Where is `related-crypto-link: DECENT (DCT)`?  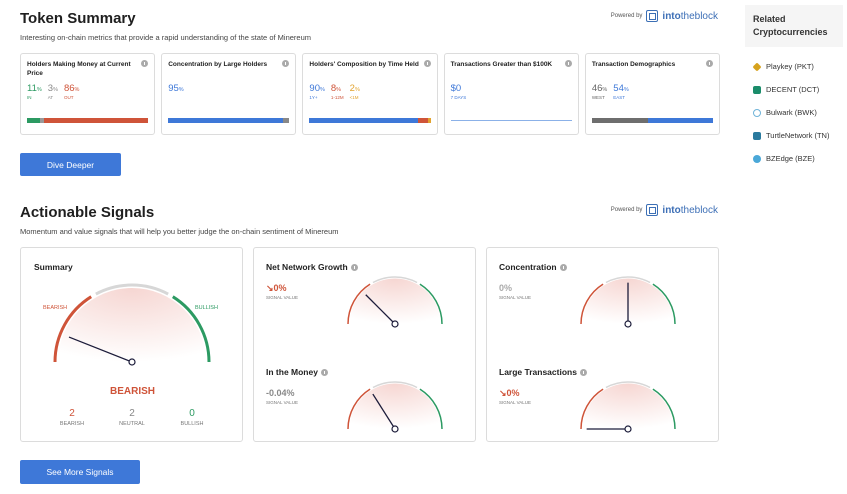
related-crypto-link: DECENT (DCT) is located at coordinates (794, 89).